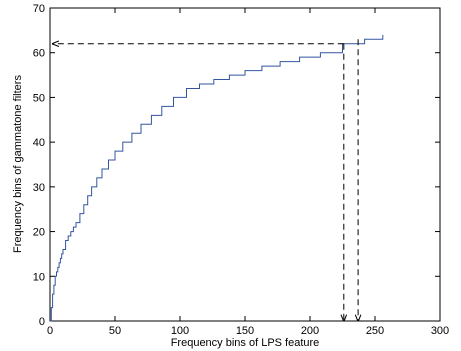 The width and height of the screenshot is (461, 351). I want to click on y-tick-label: 70, so click(39, 9).